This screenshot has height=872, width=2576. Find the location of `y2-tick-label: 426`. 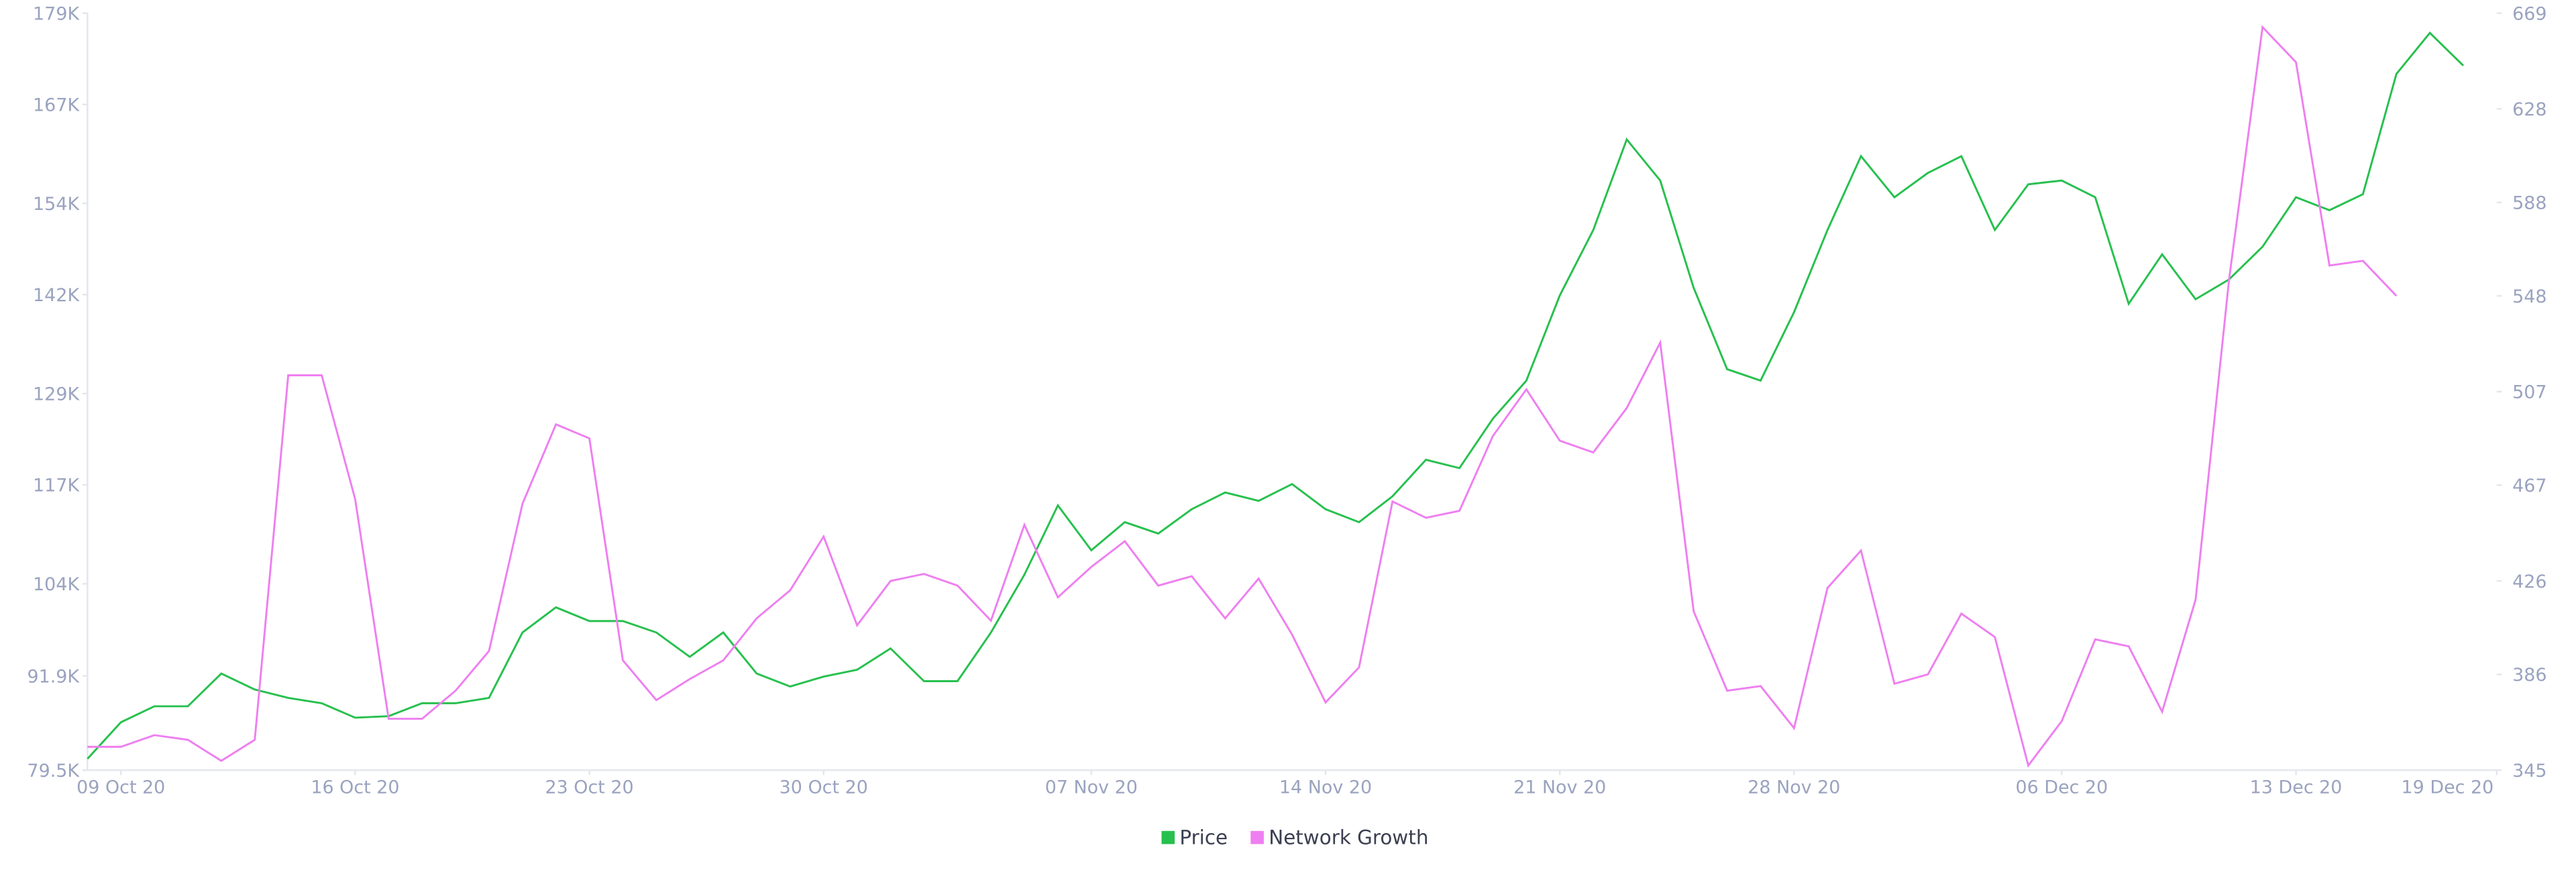

y2-tick-label: 426 is located at coordinates (2529, 581).